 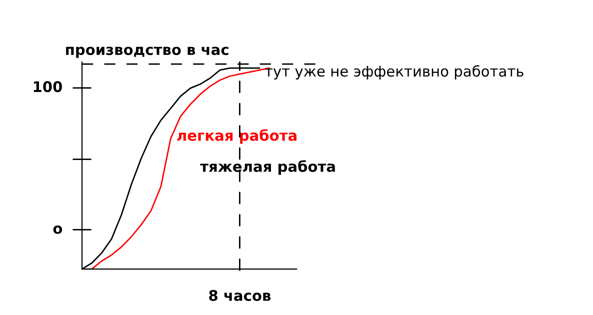 I want to click on y-axis-title: производство в час, so click(x=147, y=52).